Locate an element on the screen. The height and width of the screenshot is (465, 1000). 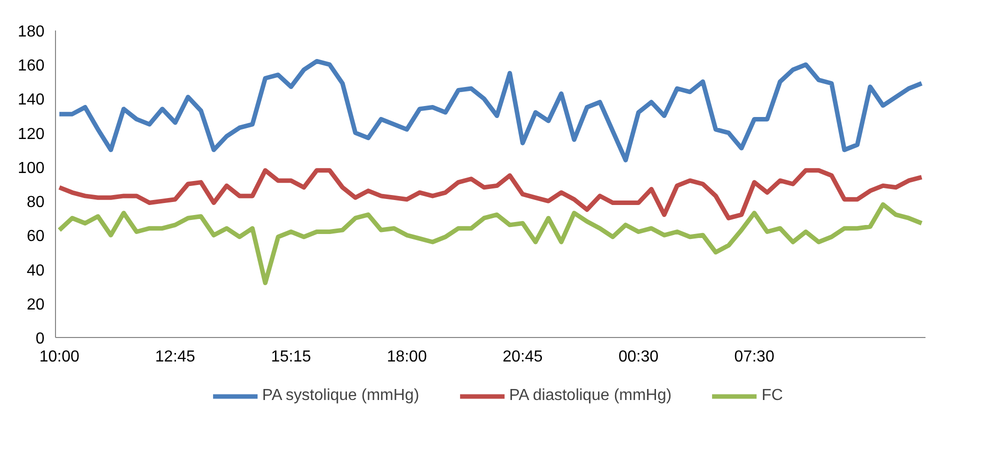
y-tick-label: 60 is located at coordinates (35, 237).